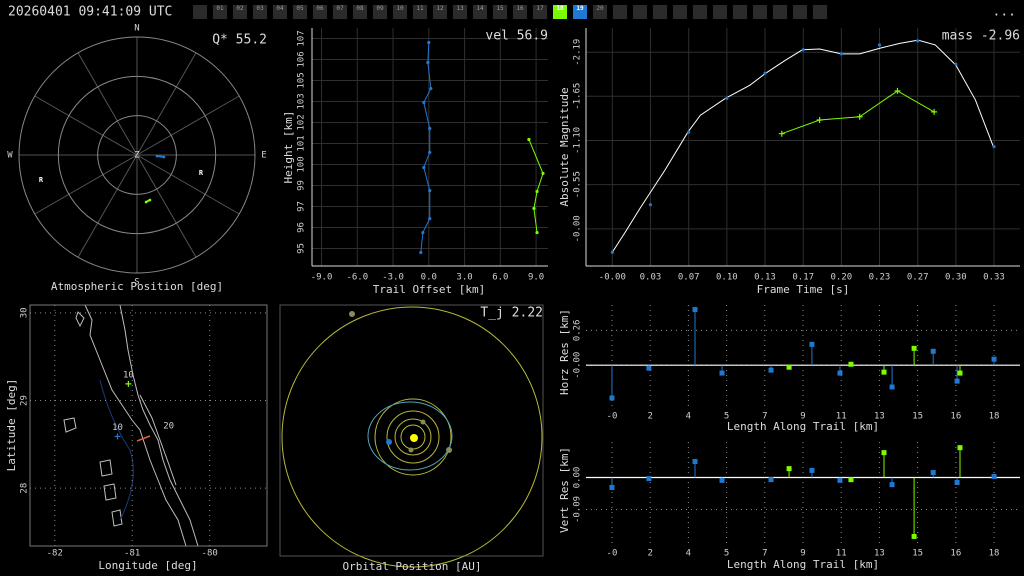  Describe the element at coordinates (116, 450) in the screenshot. I see `river` at that location.